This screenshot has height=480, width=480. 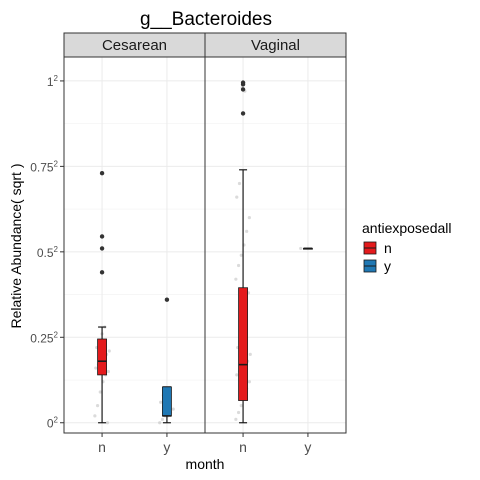 I want to click on y-tick-label: 0.52, so click(x=48, y=252).